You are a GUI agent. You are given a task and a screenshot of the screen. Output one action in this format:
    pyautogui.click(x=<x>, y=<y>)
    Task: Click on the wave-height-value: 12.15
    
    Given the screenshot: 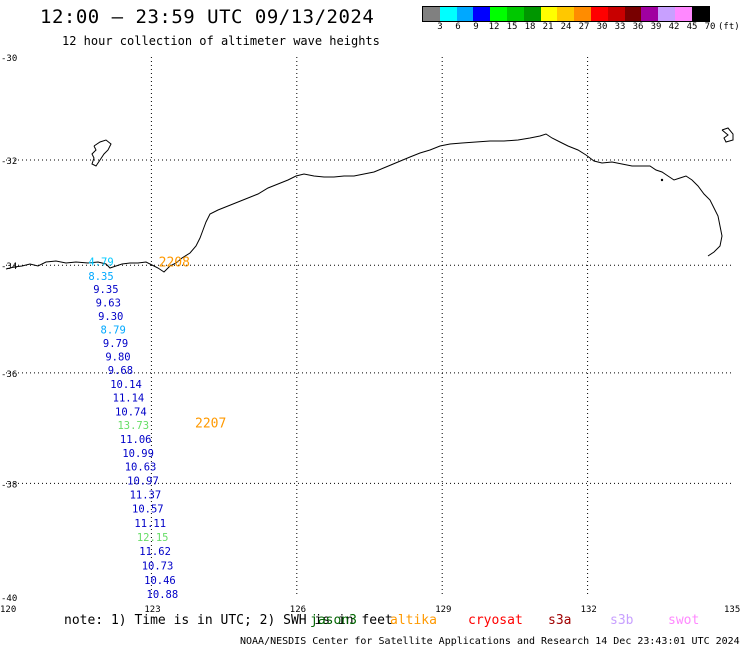 What is the action you would take?
    pyautogui.click(x=153, y=538)
    